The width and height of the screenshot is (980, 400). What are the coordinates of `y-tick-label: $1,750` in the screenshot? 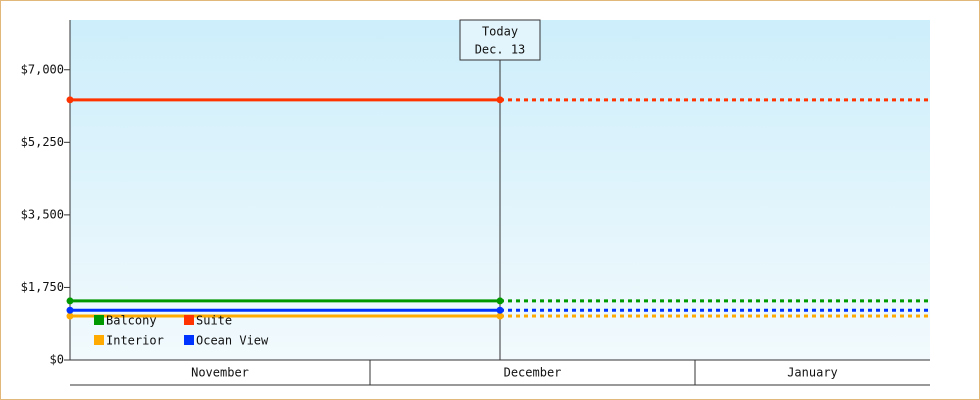 It's located at (42, 287).